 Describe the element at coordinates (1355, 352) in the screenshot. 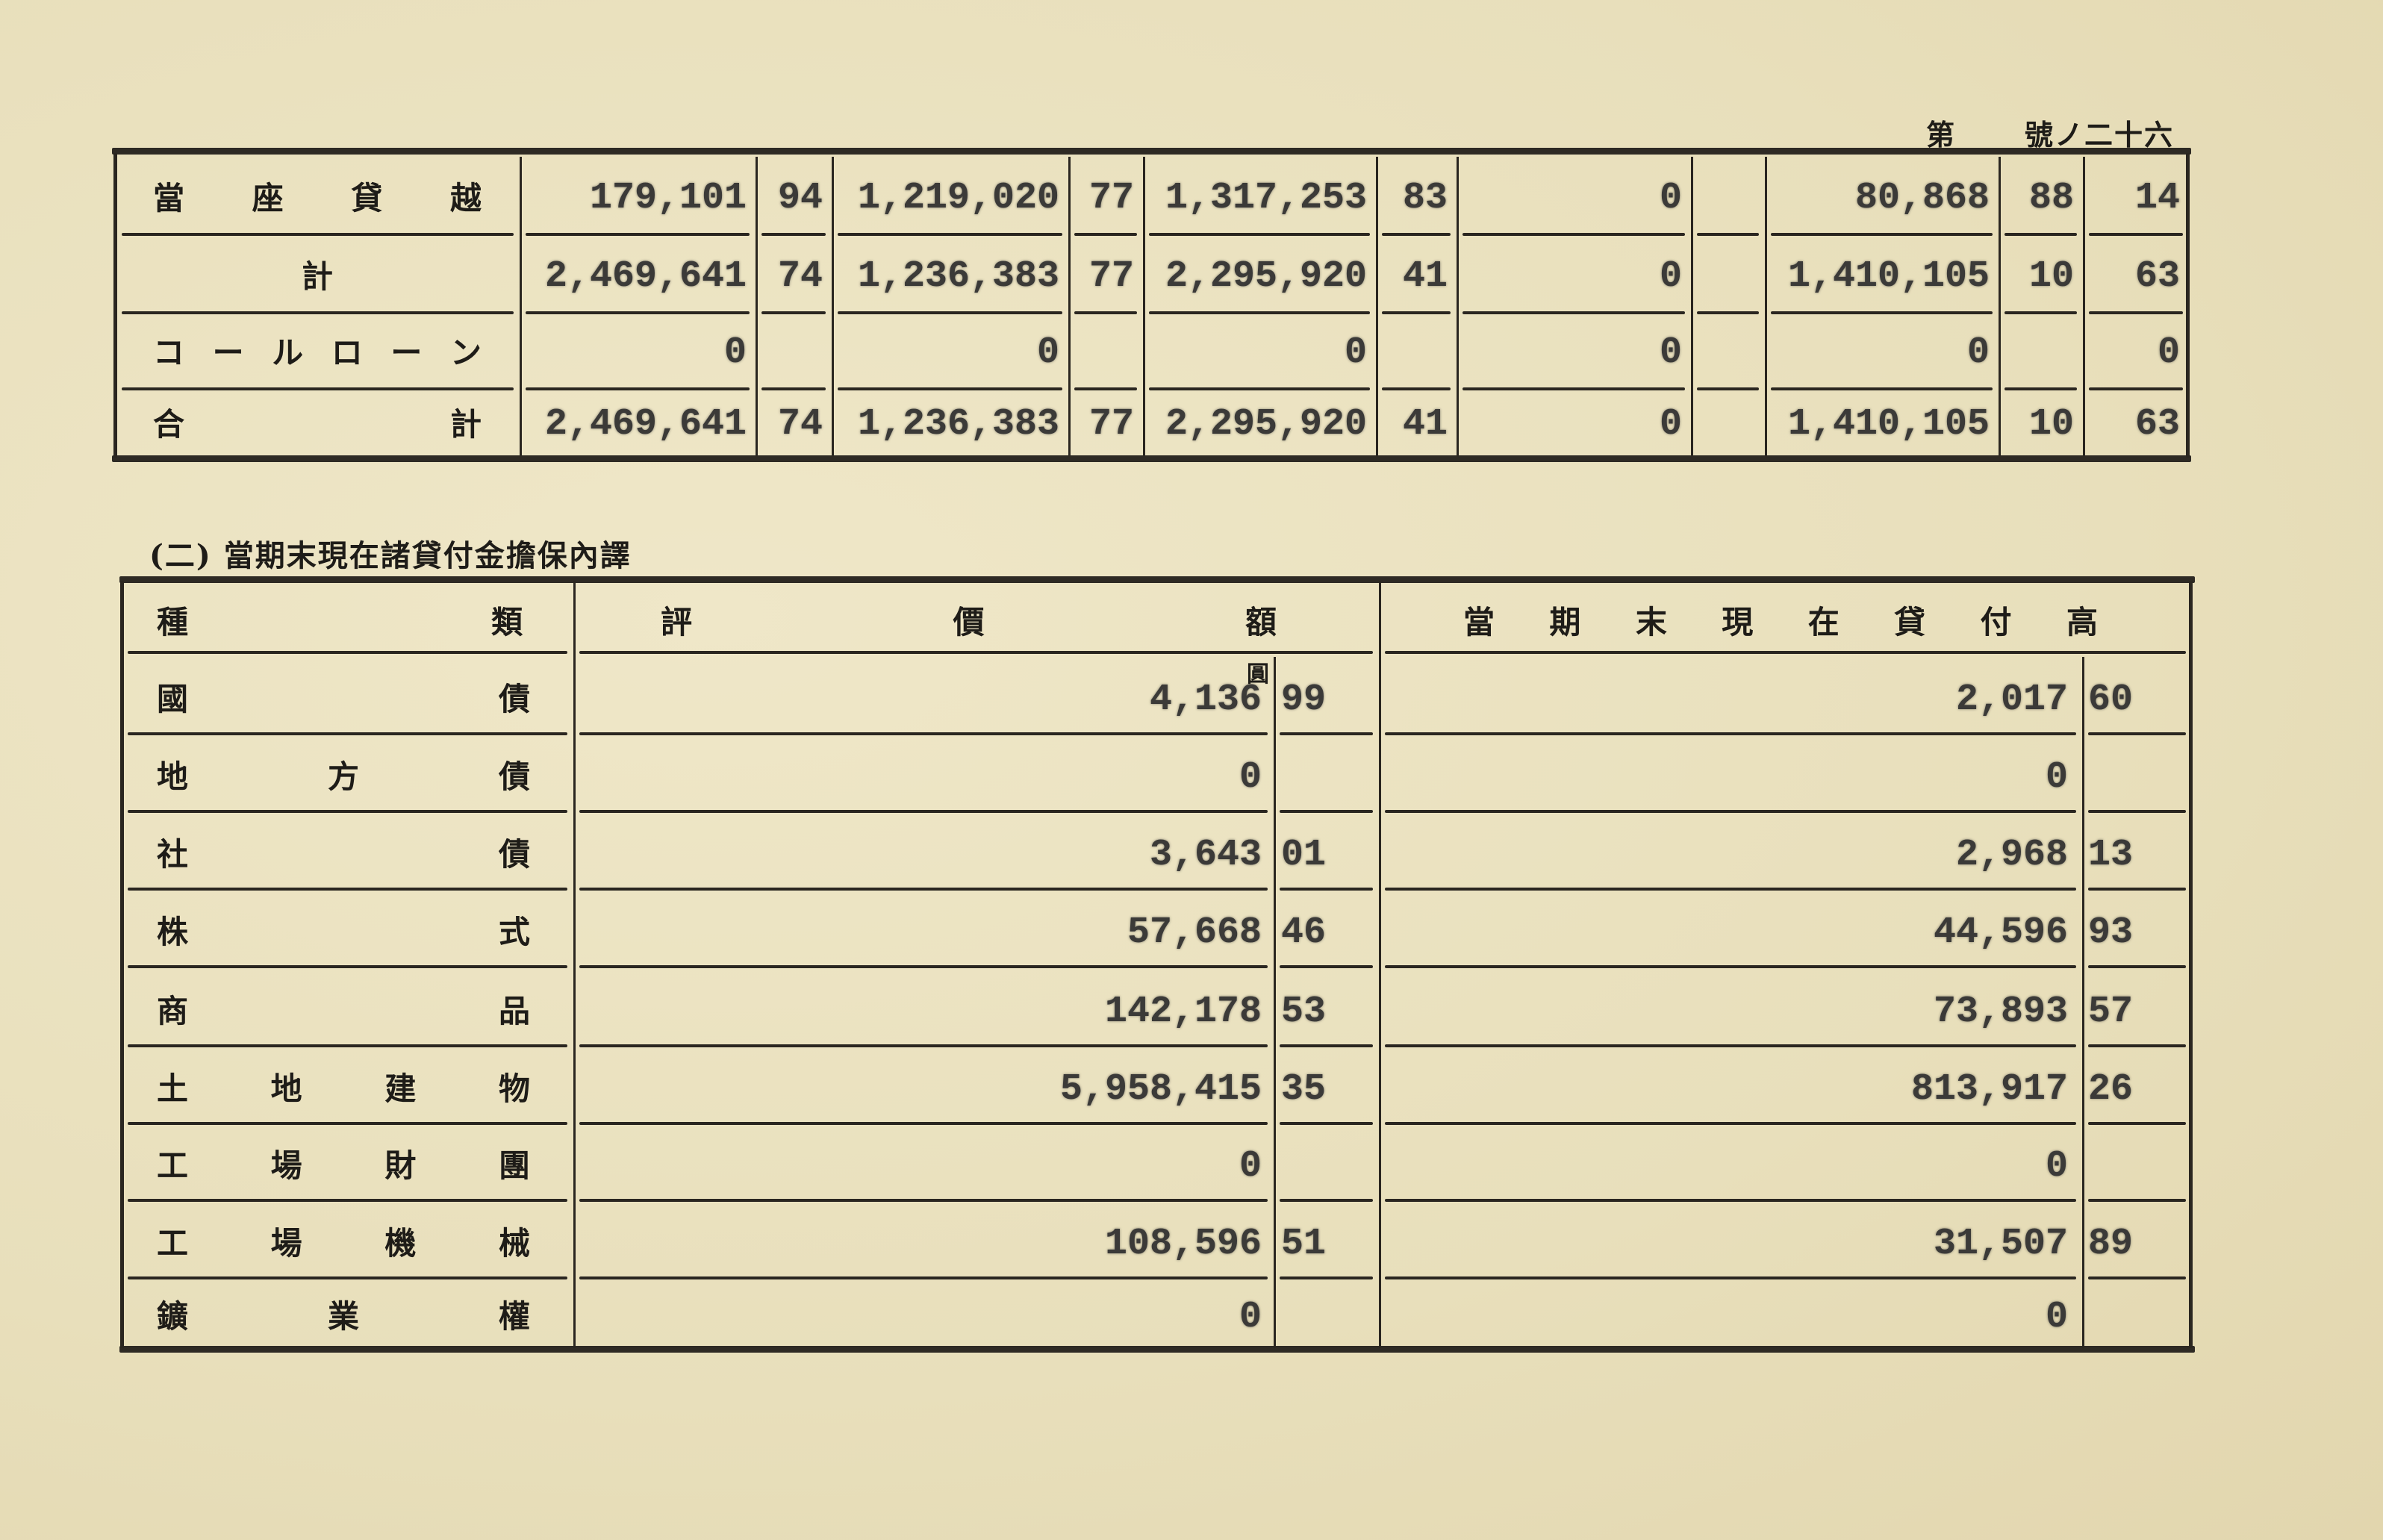

I see `table1-cell-c3: 0` at that location.